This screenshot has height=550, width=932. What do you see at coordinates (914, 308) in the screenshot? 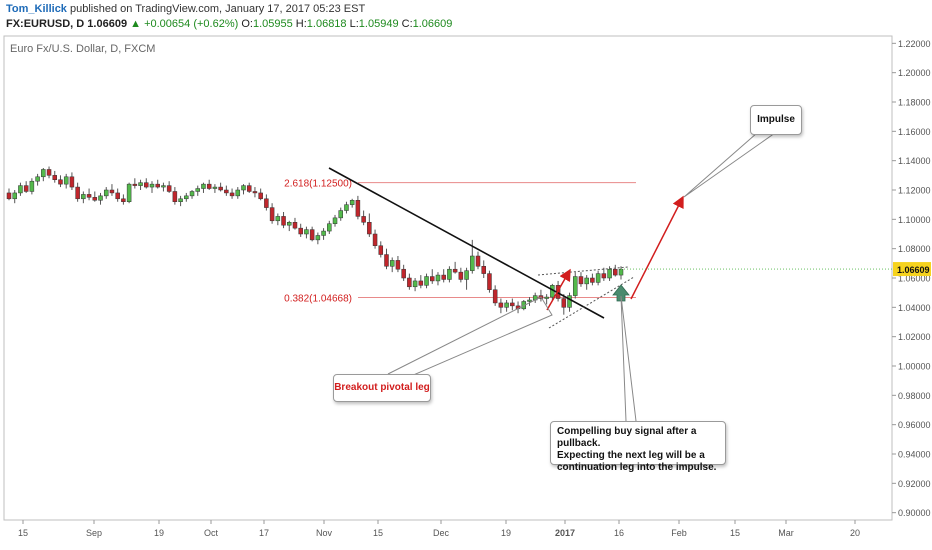
I see `y-tick-label: 1.04000` at bounding box center [914, 308].